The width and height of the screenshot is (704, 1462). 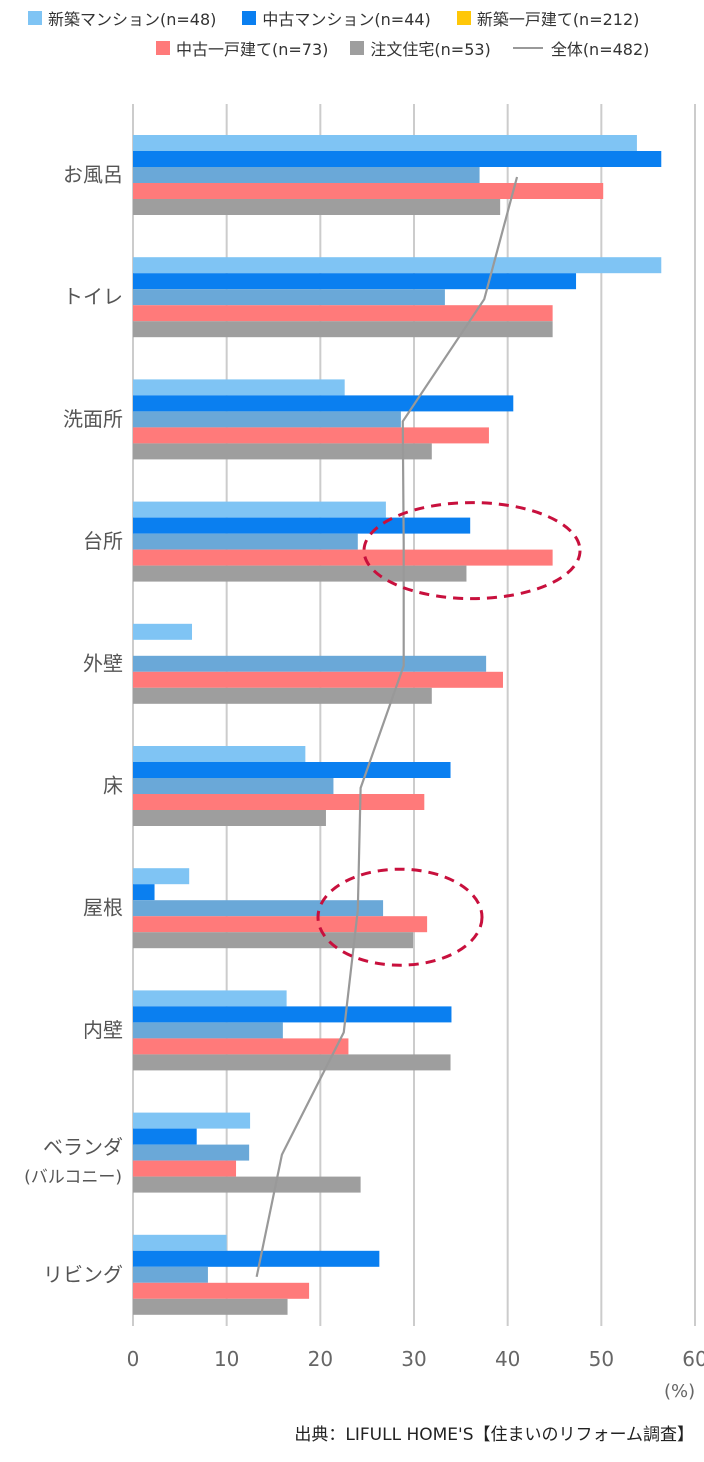 I want to click on category-label: ベランダ, so click(x=83, y=1147).